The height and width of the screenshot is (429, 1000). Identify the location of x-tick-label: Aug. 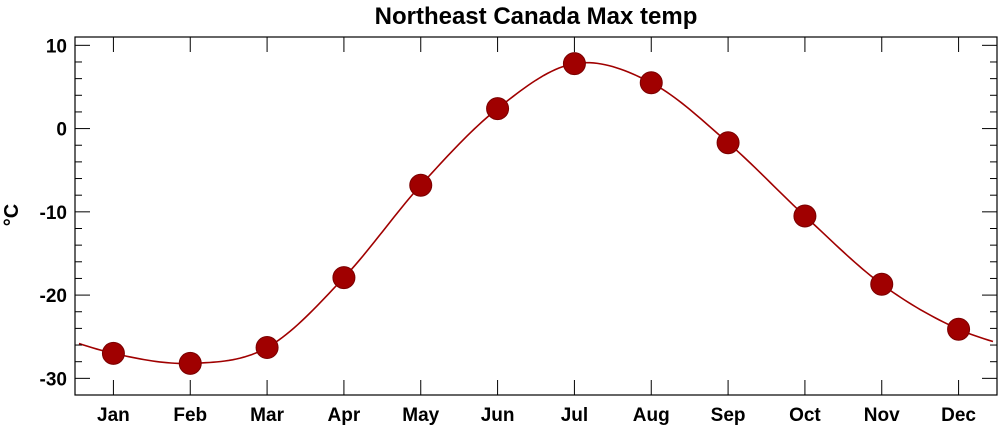
(651, 415).